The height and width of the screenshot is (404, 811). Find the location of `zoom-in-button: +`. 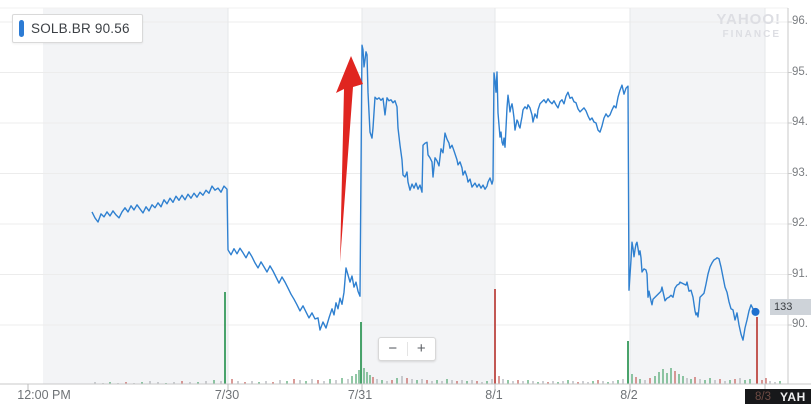

zoom-in-button: + is located at coordinates (421, 348).